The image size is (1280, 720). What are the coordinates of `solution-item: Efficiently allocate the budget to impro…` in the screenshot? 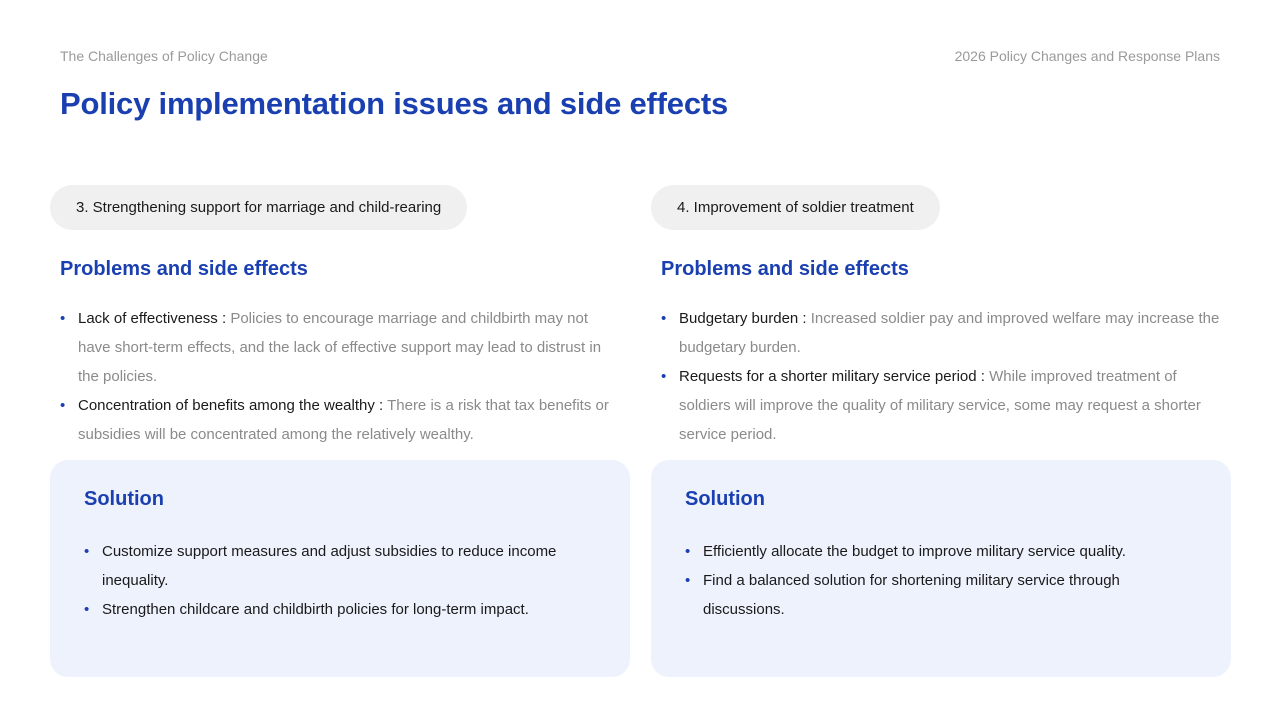 It's located at (940, 551).